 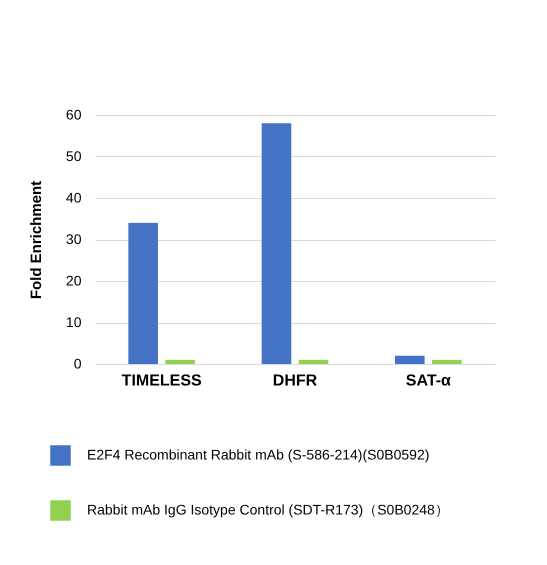 I want to click on y-tick-label: 0, so click(x=78, y=364).